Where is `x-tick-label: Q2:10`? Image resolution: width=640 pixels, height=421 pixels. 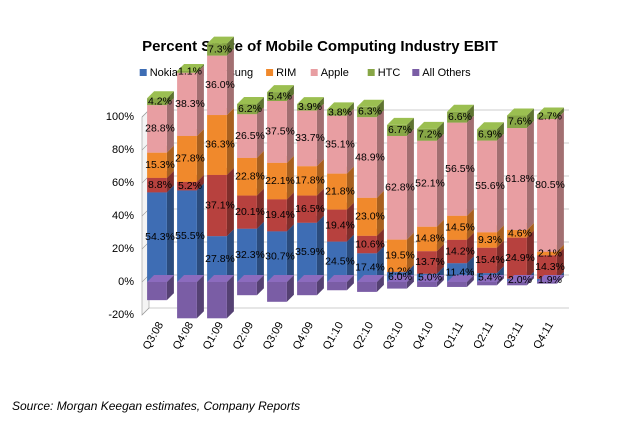
x-tick-label: Q2:10 is located at coordinates (363, 336).